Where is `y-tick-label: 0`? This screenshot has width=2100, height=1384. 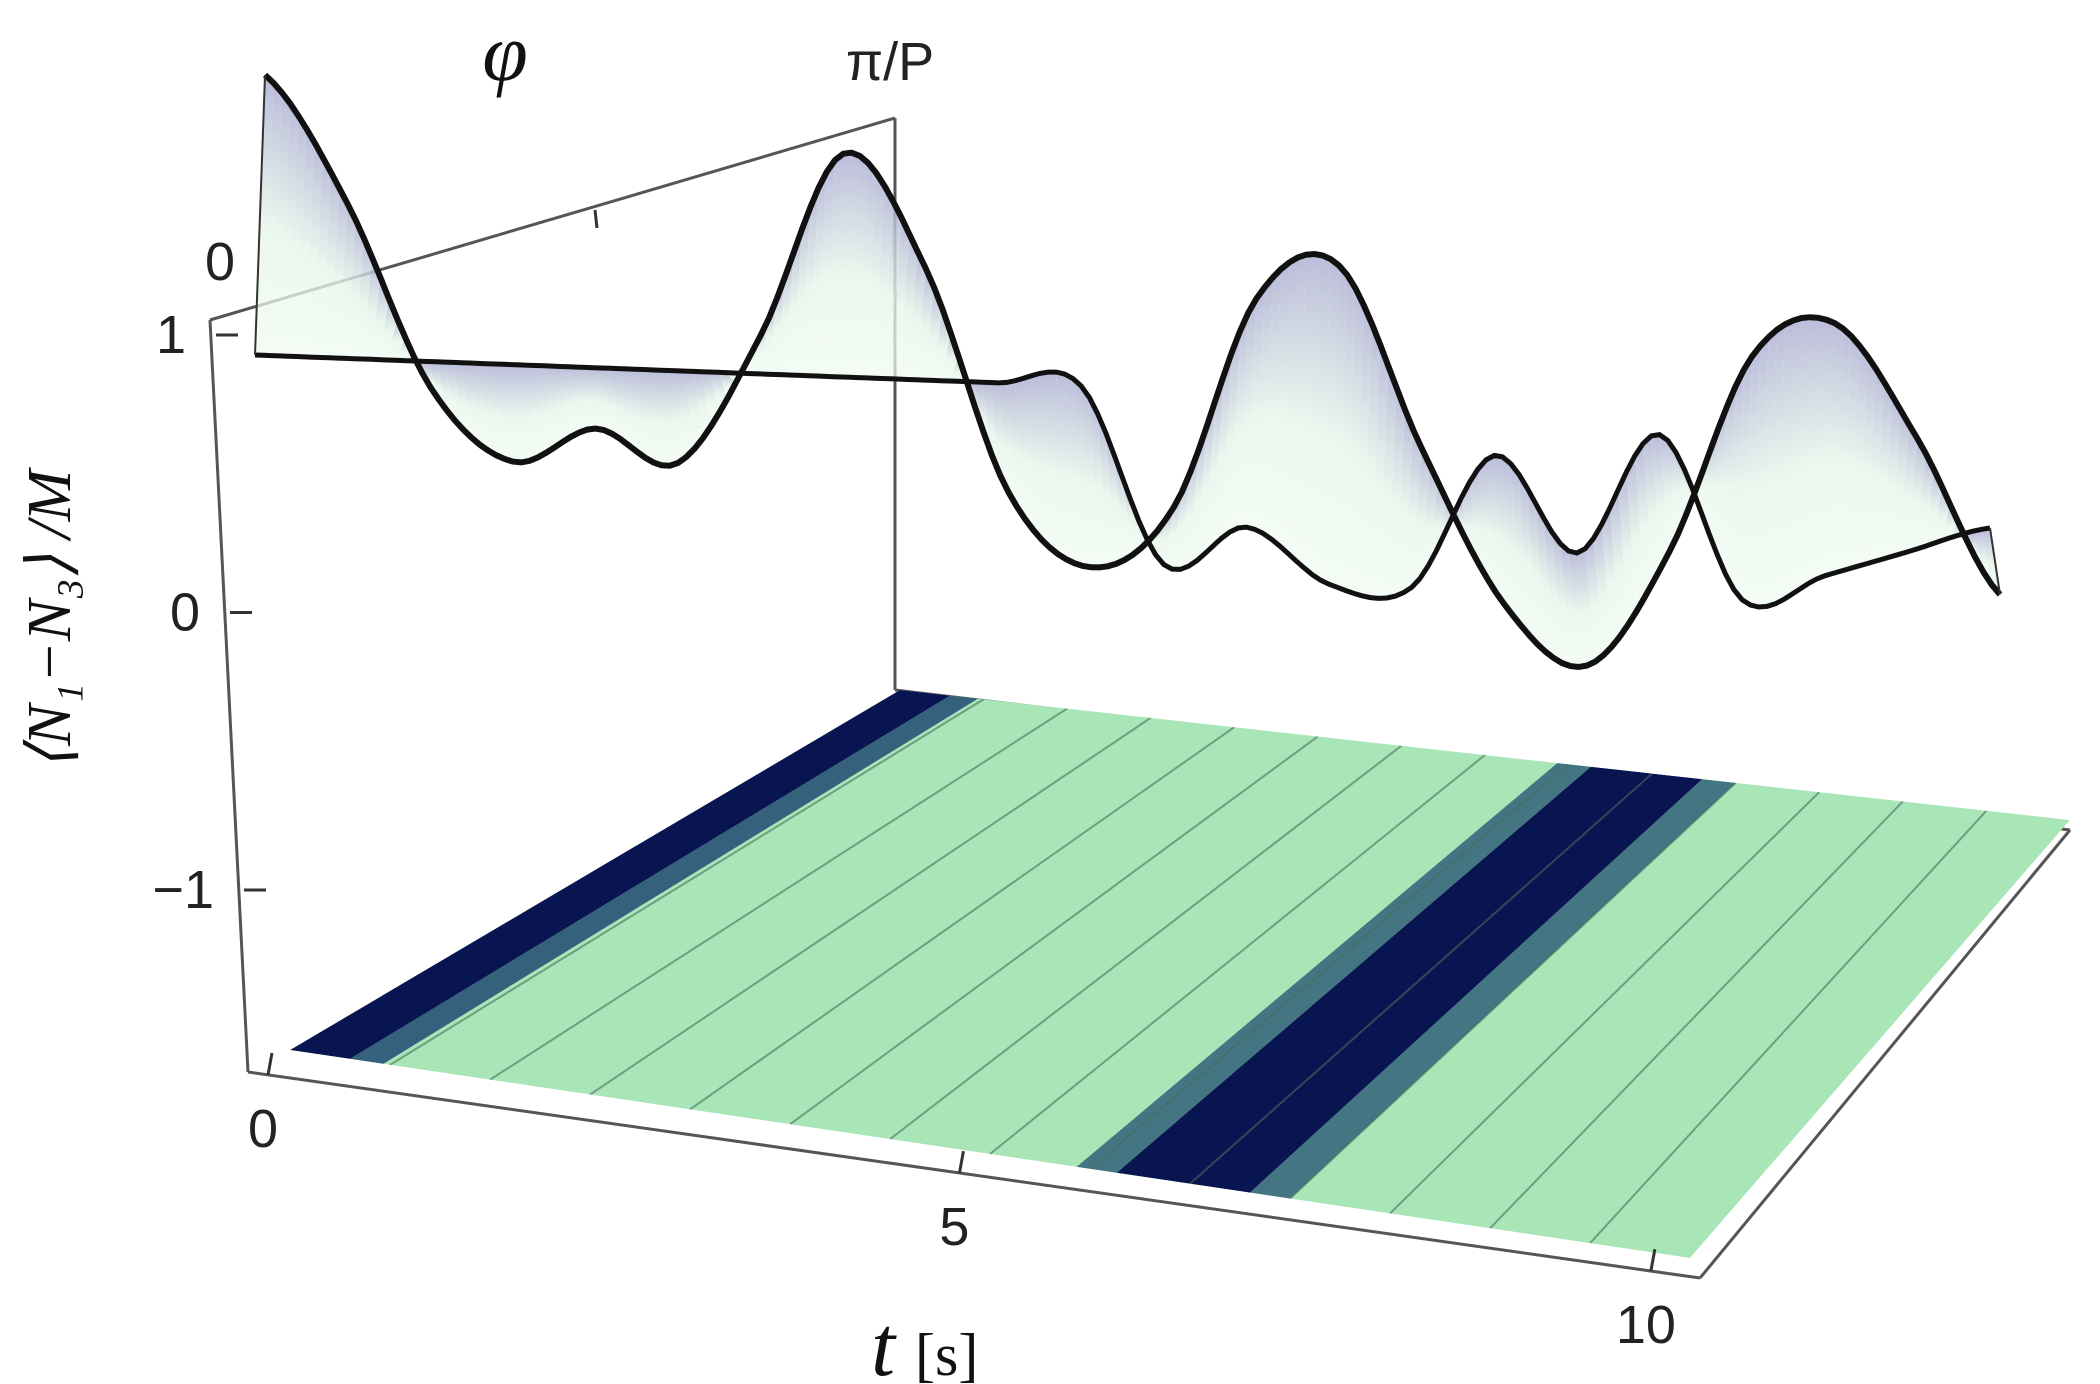
y-tick-label: 0 is located at coordinates (220, 262).